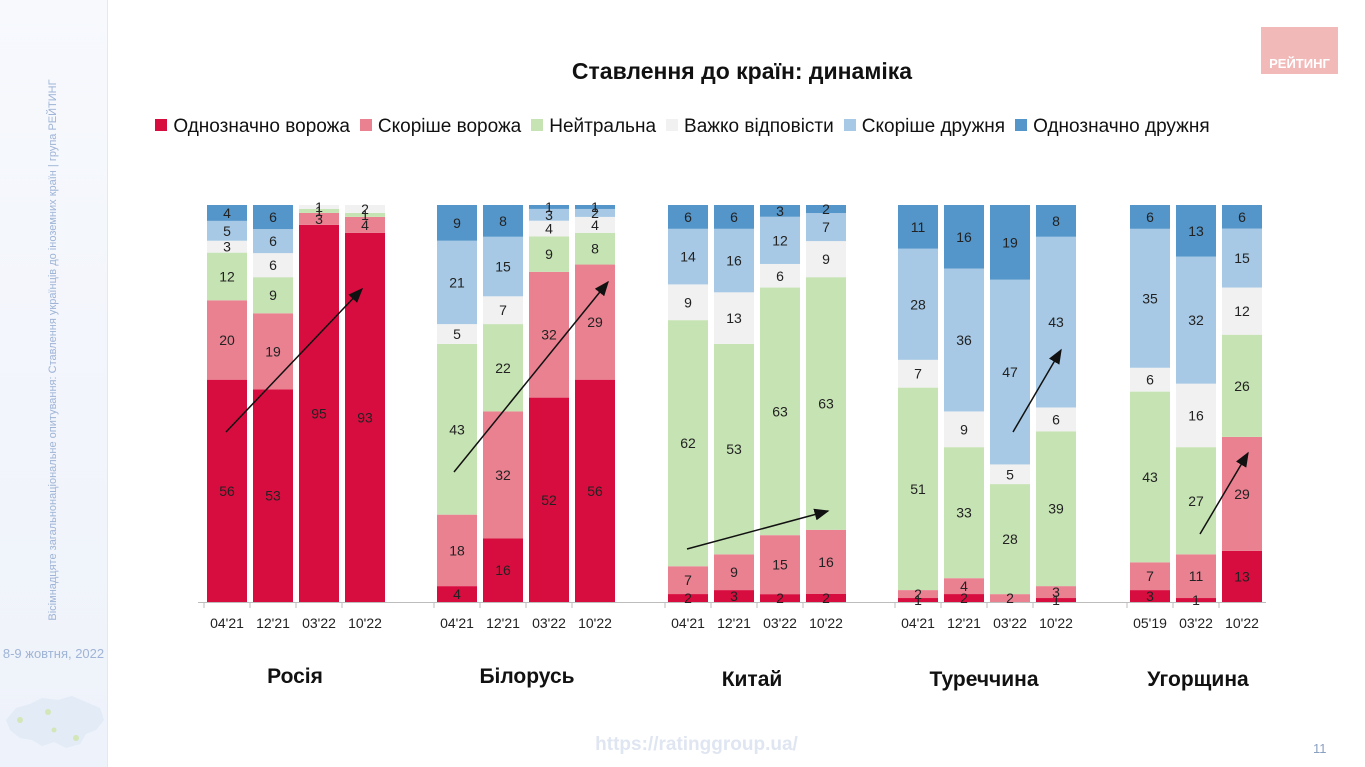 This screenshot has height=767, width=1365. Describe the element at coordinates (1196, 320) in the screenshot. I see `data-label: 32` at that location.